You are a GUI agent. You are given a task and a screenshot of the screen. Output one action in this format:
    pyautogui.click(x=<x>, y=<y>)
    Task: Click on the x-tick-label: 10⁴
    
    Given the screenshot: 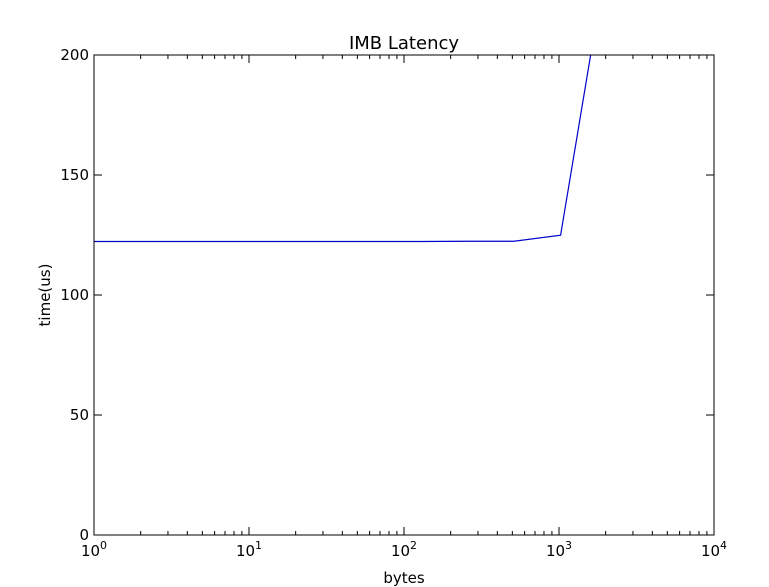 What is the action you would take?
    pyautogui.click(x=714, y=549)
    